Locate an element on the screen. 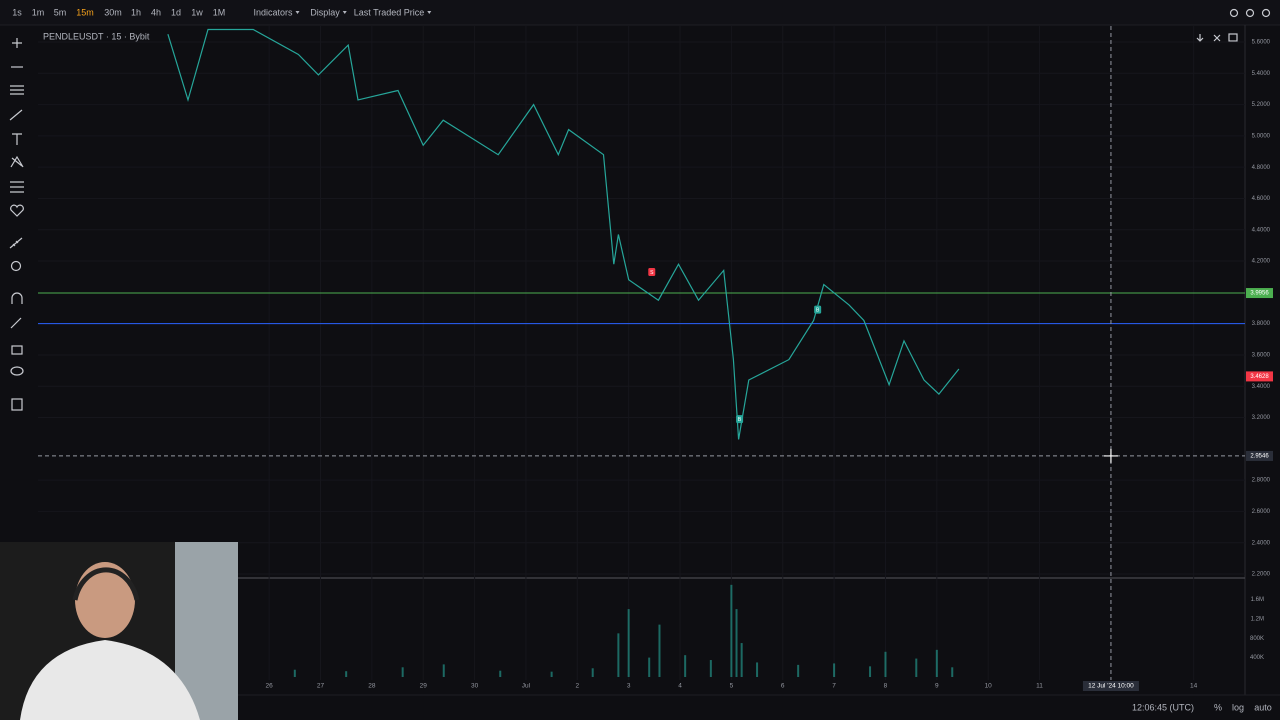  ruler-tool is located at coordinates (16, 243).